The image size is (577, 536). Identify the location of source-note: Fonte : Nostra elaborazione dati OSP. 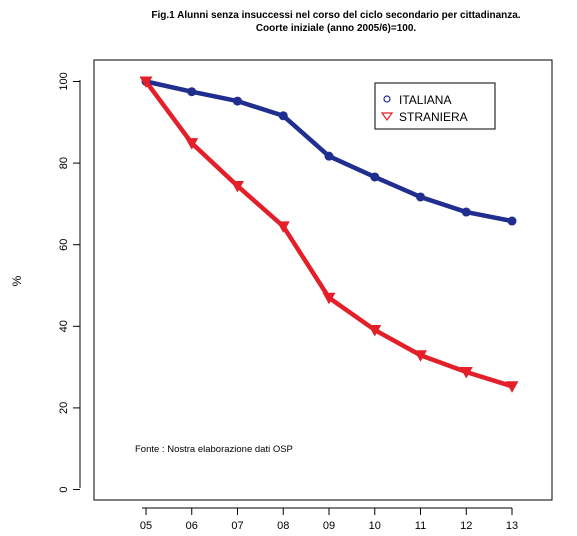
(214, 449).